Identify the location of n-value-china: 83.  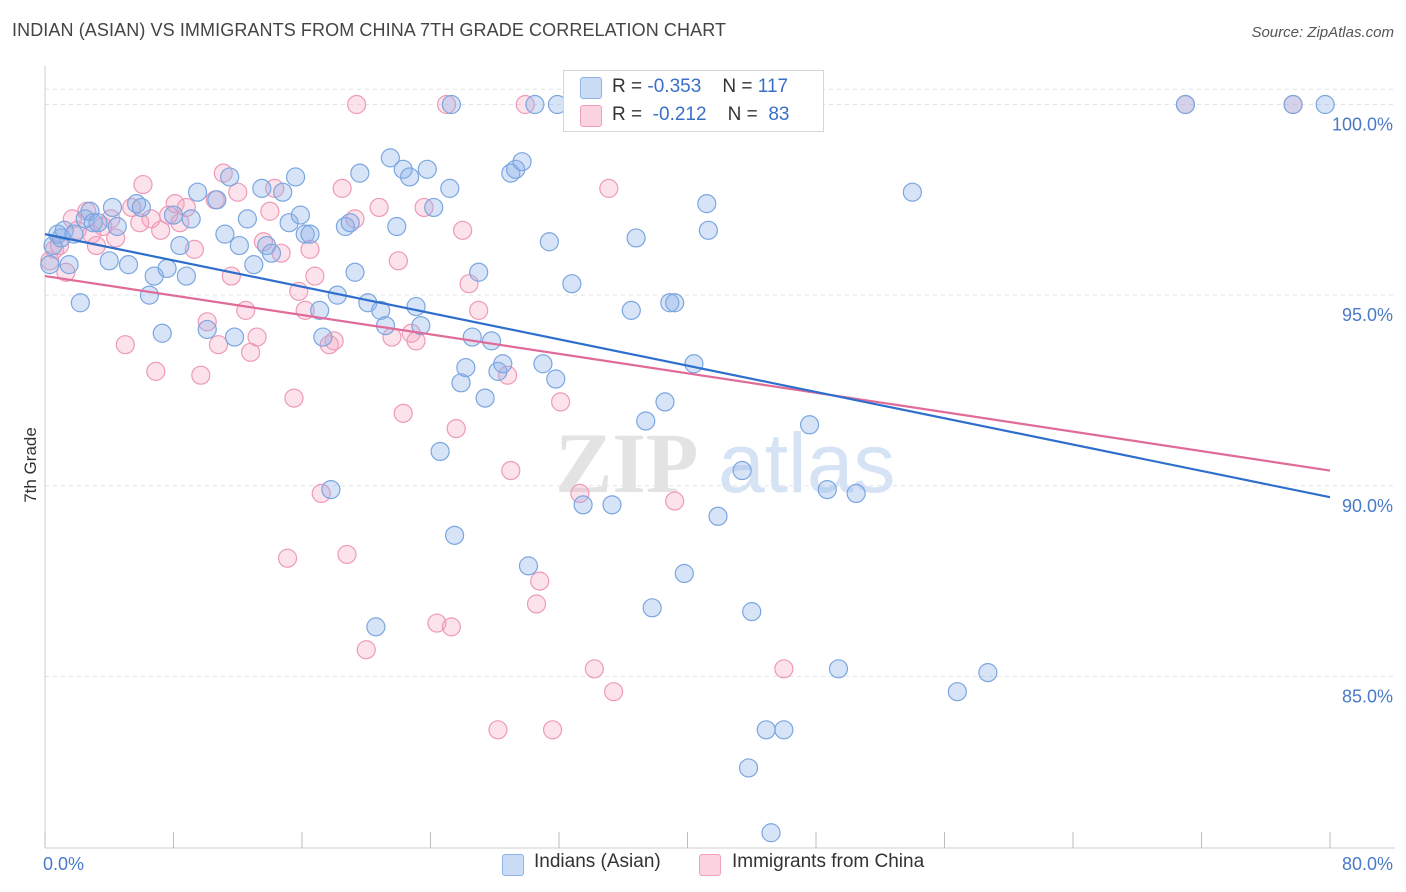
(779, 114).